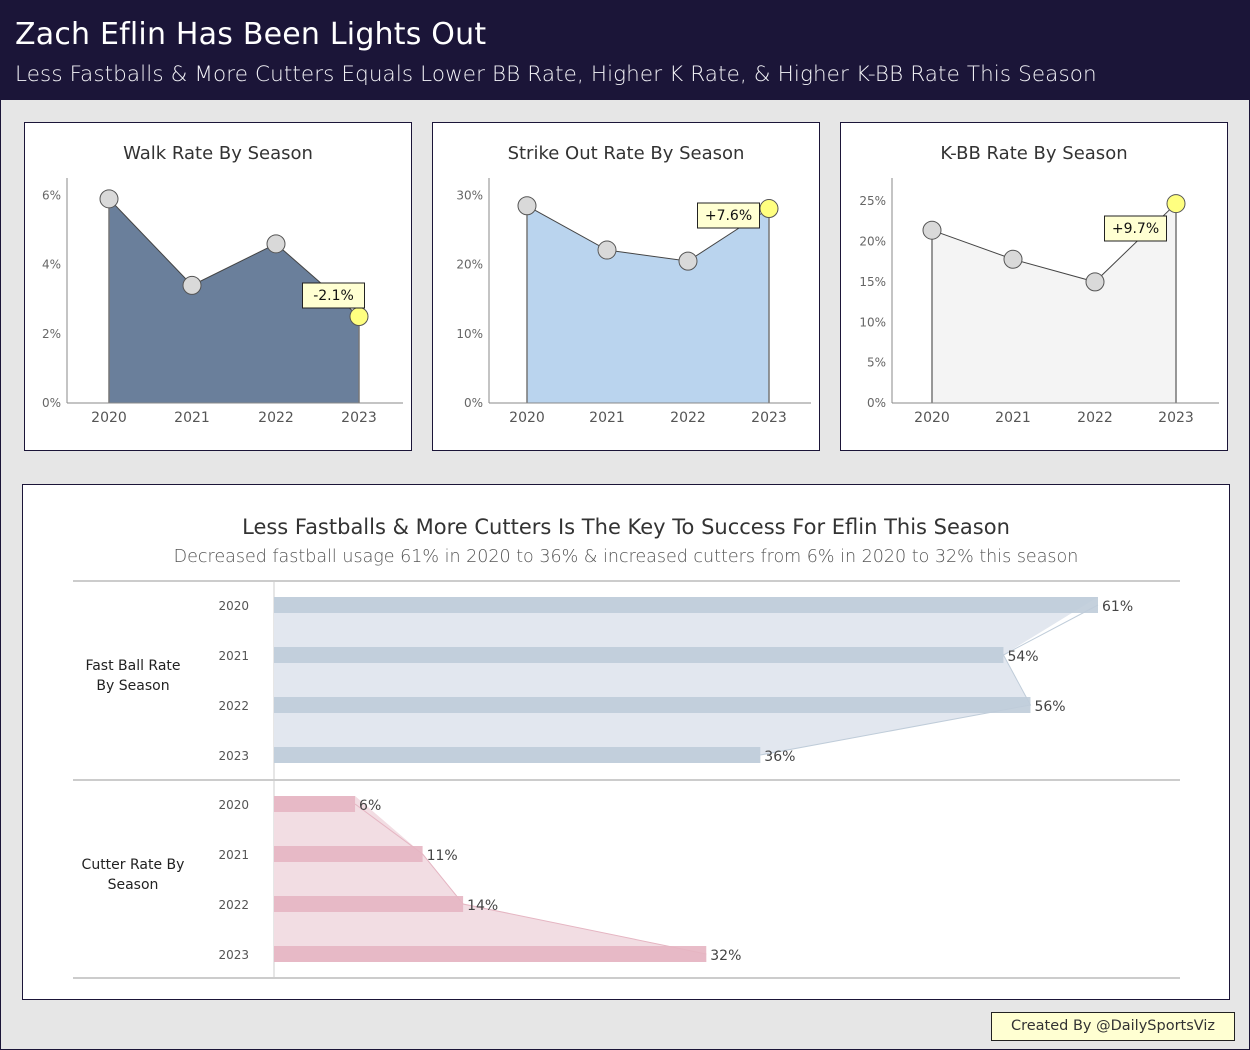  Describe the element at coordinates (51, 265) in the screenshot. I see `y-tick-label: 4%` at that location.